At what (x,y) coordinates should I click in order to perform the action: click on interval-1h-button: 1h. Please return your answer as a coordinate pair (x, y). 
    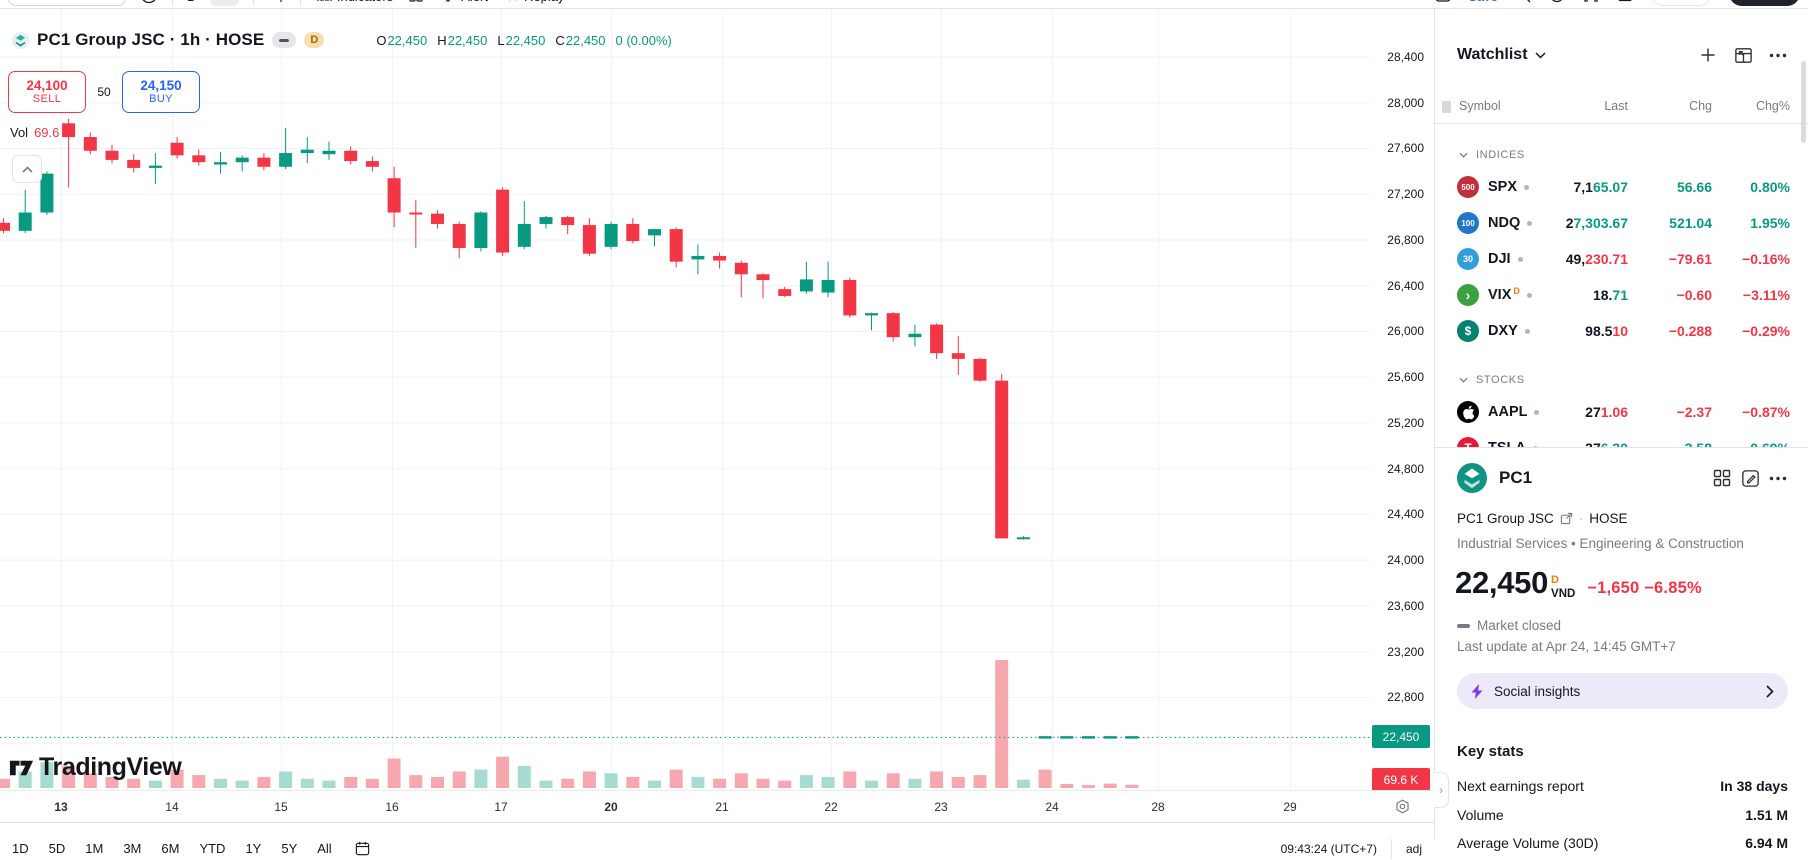
    Looking at the image, I should click on (224, 3).